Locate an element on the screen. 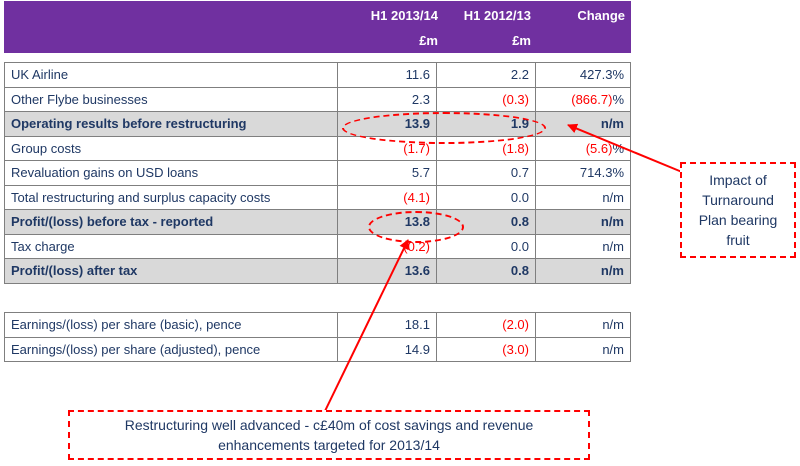 This screenshot has height=466, width=800. value-h1-2013: 2.3 is located at coordinates (387, 99).